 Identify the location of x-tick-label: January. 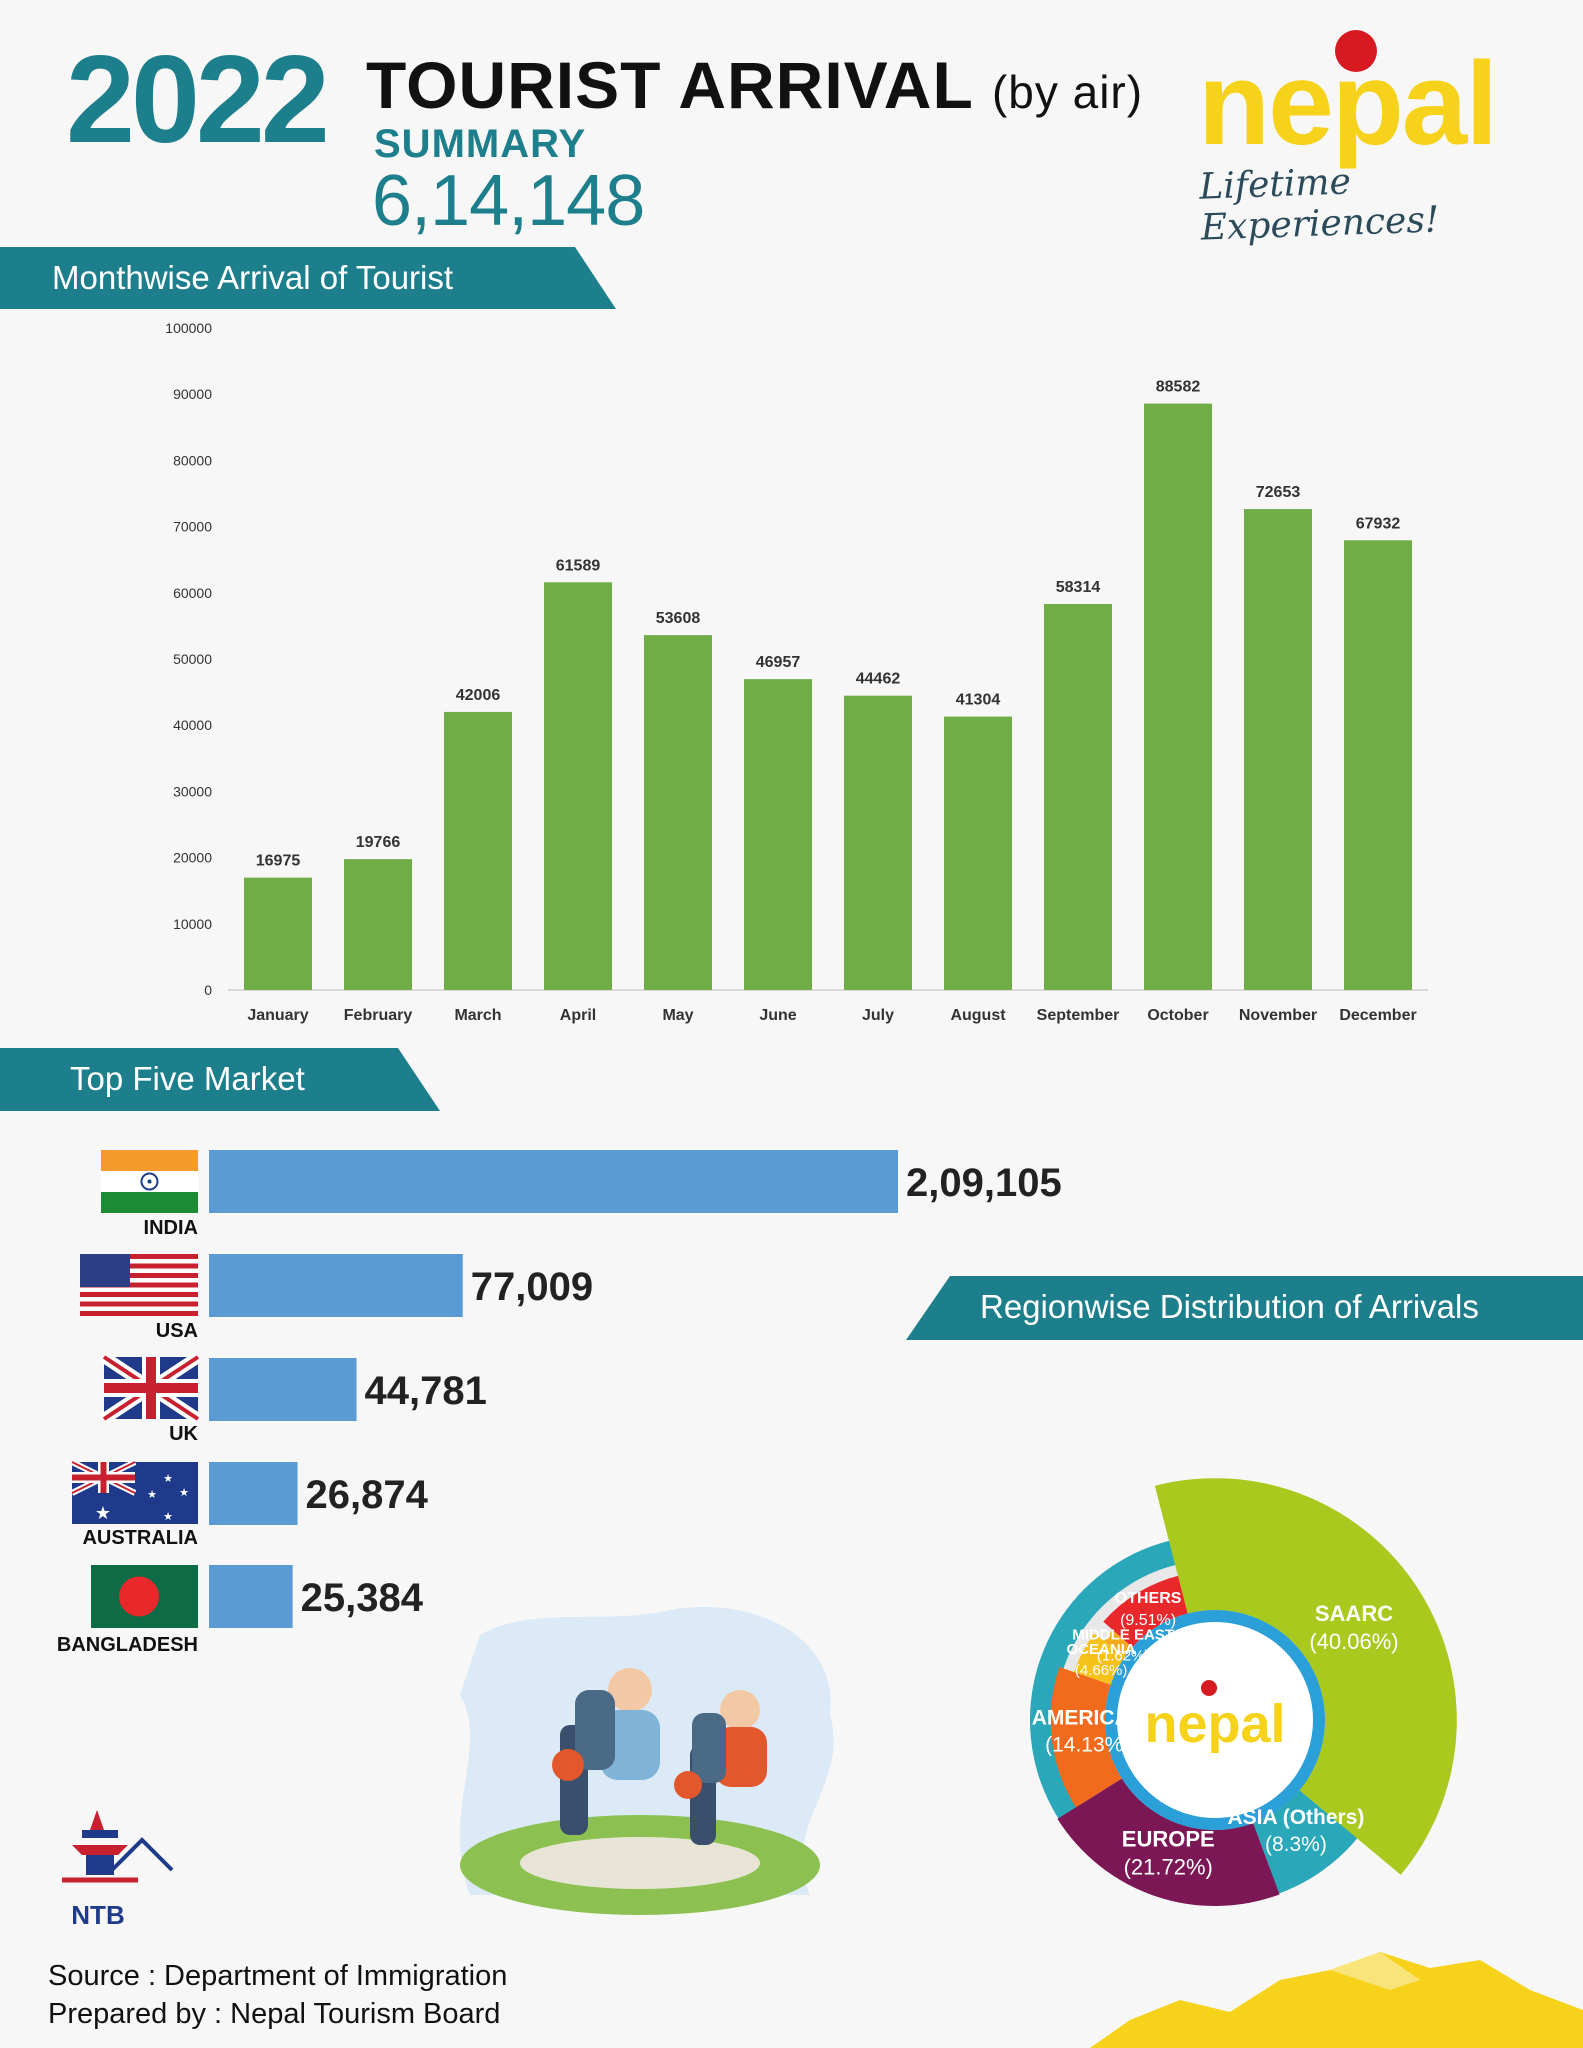
(277, 1015).